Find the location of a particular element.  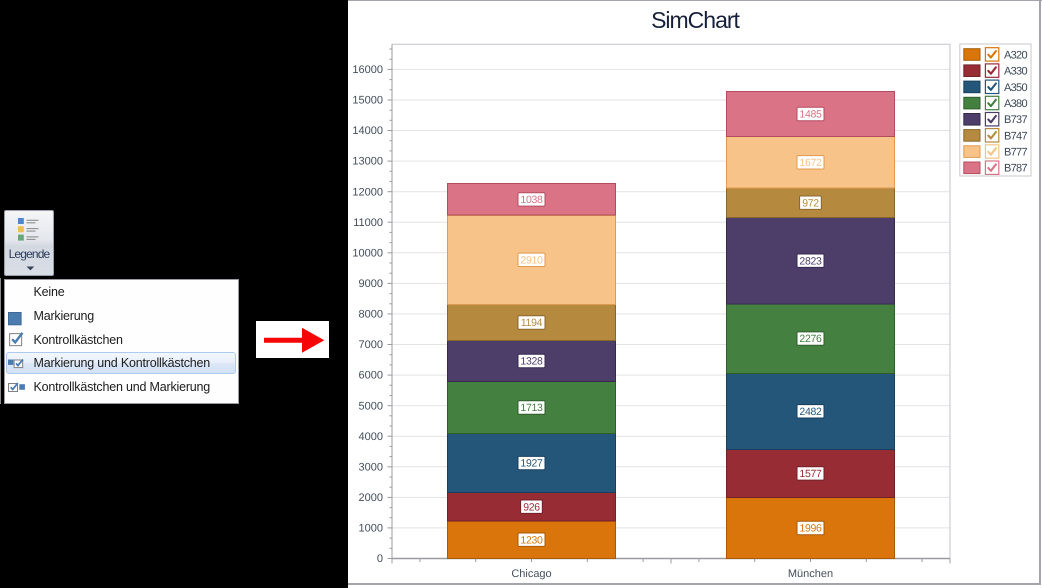

svg-text: 9000 is located at coordinates (371, 284).